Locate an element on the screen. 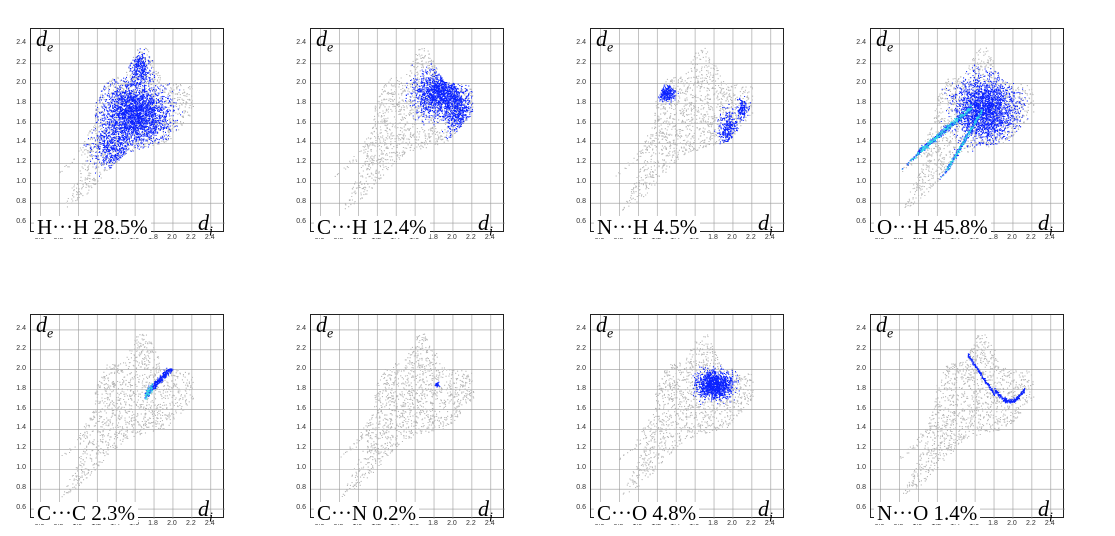 The height and width of the screenshot is (536, 1115). contact-percentage-label: N···O 1.4% is located at coordinates (927, 513).